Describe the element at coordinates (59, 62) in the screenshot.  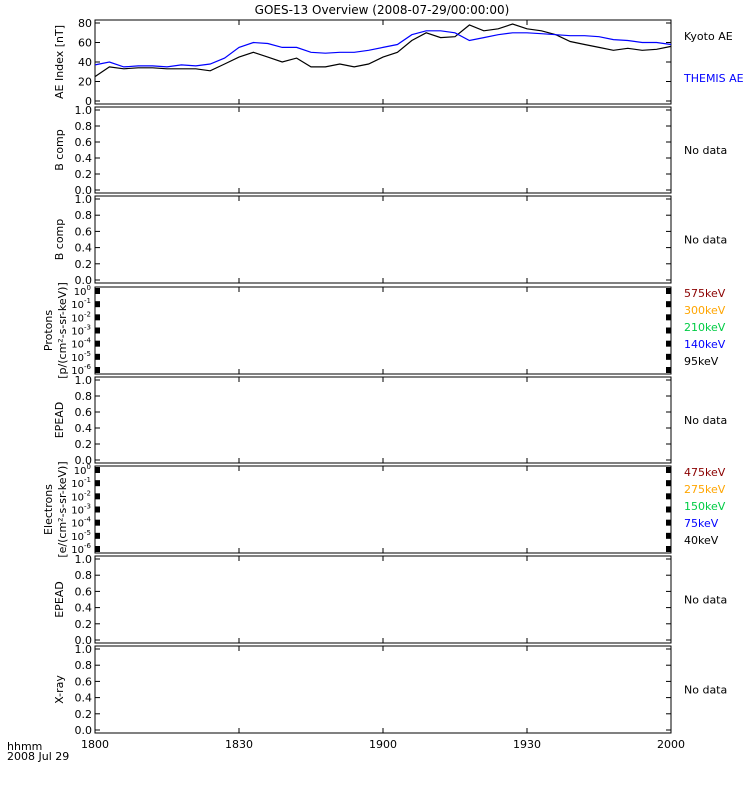
I see `ae-ylabel: AE Index [nT]` at that location.